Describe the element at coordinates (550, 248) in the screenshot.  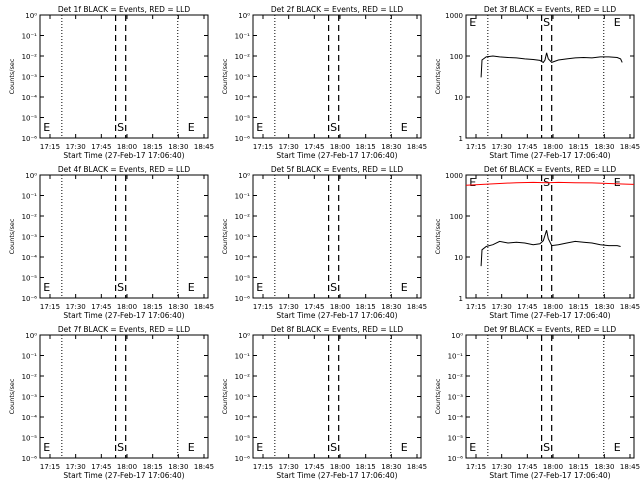
I see `events-series-line` at that location.